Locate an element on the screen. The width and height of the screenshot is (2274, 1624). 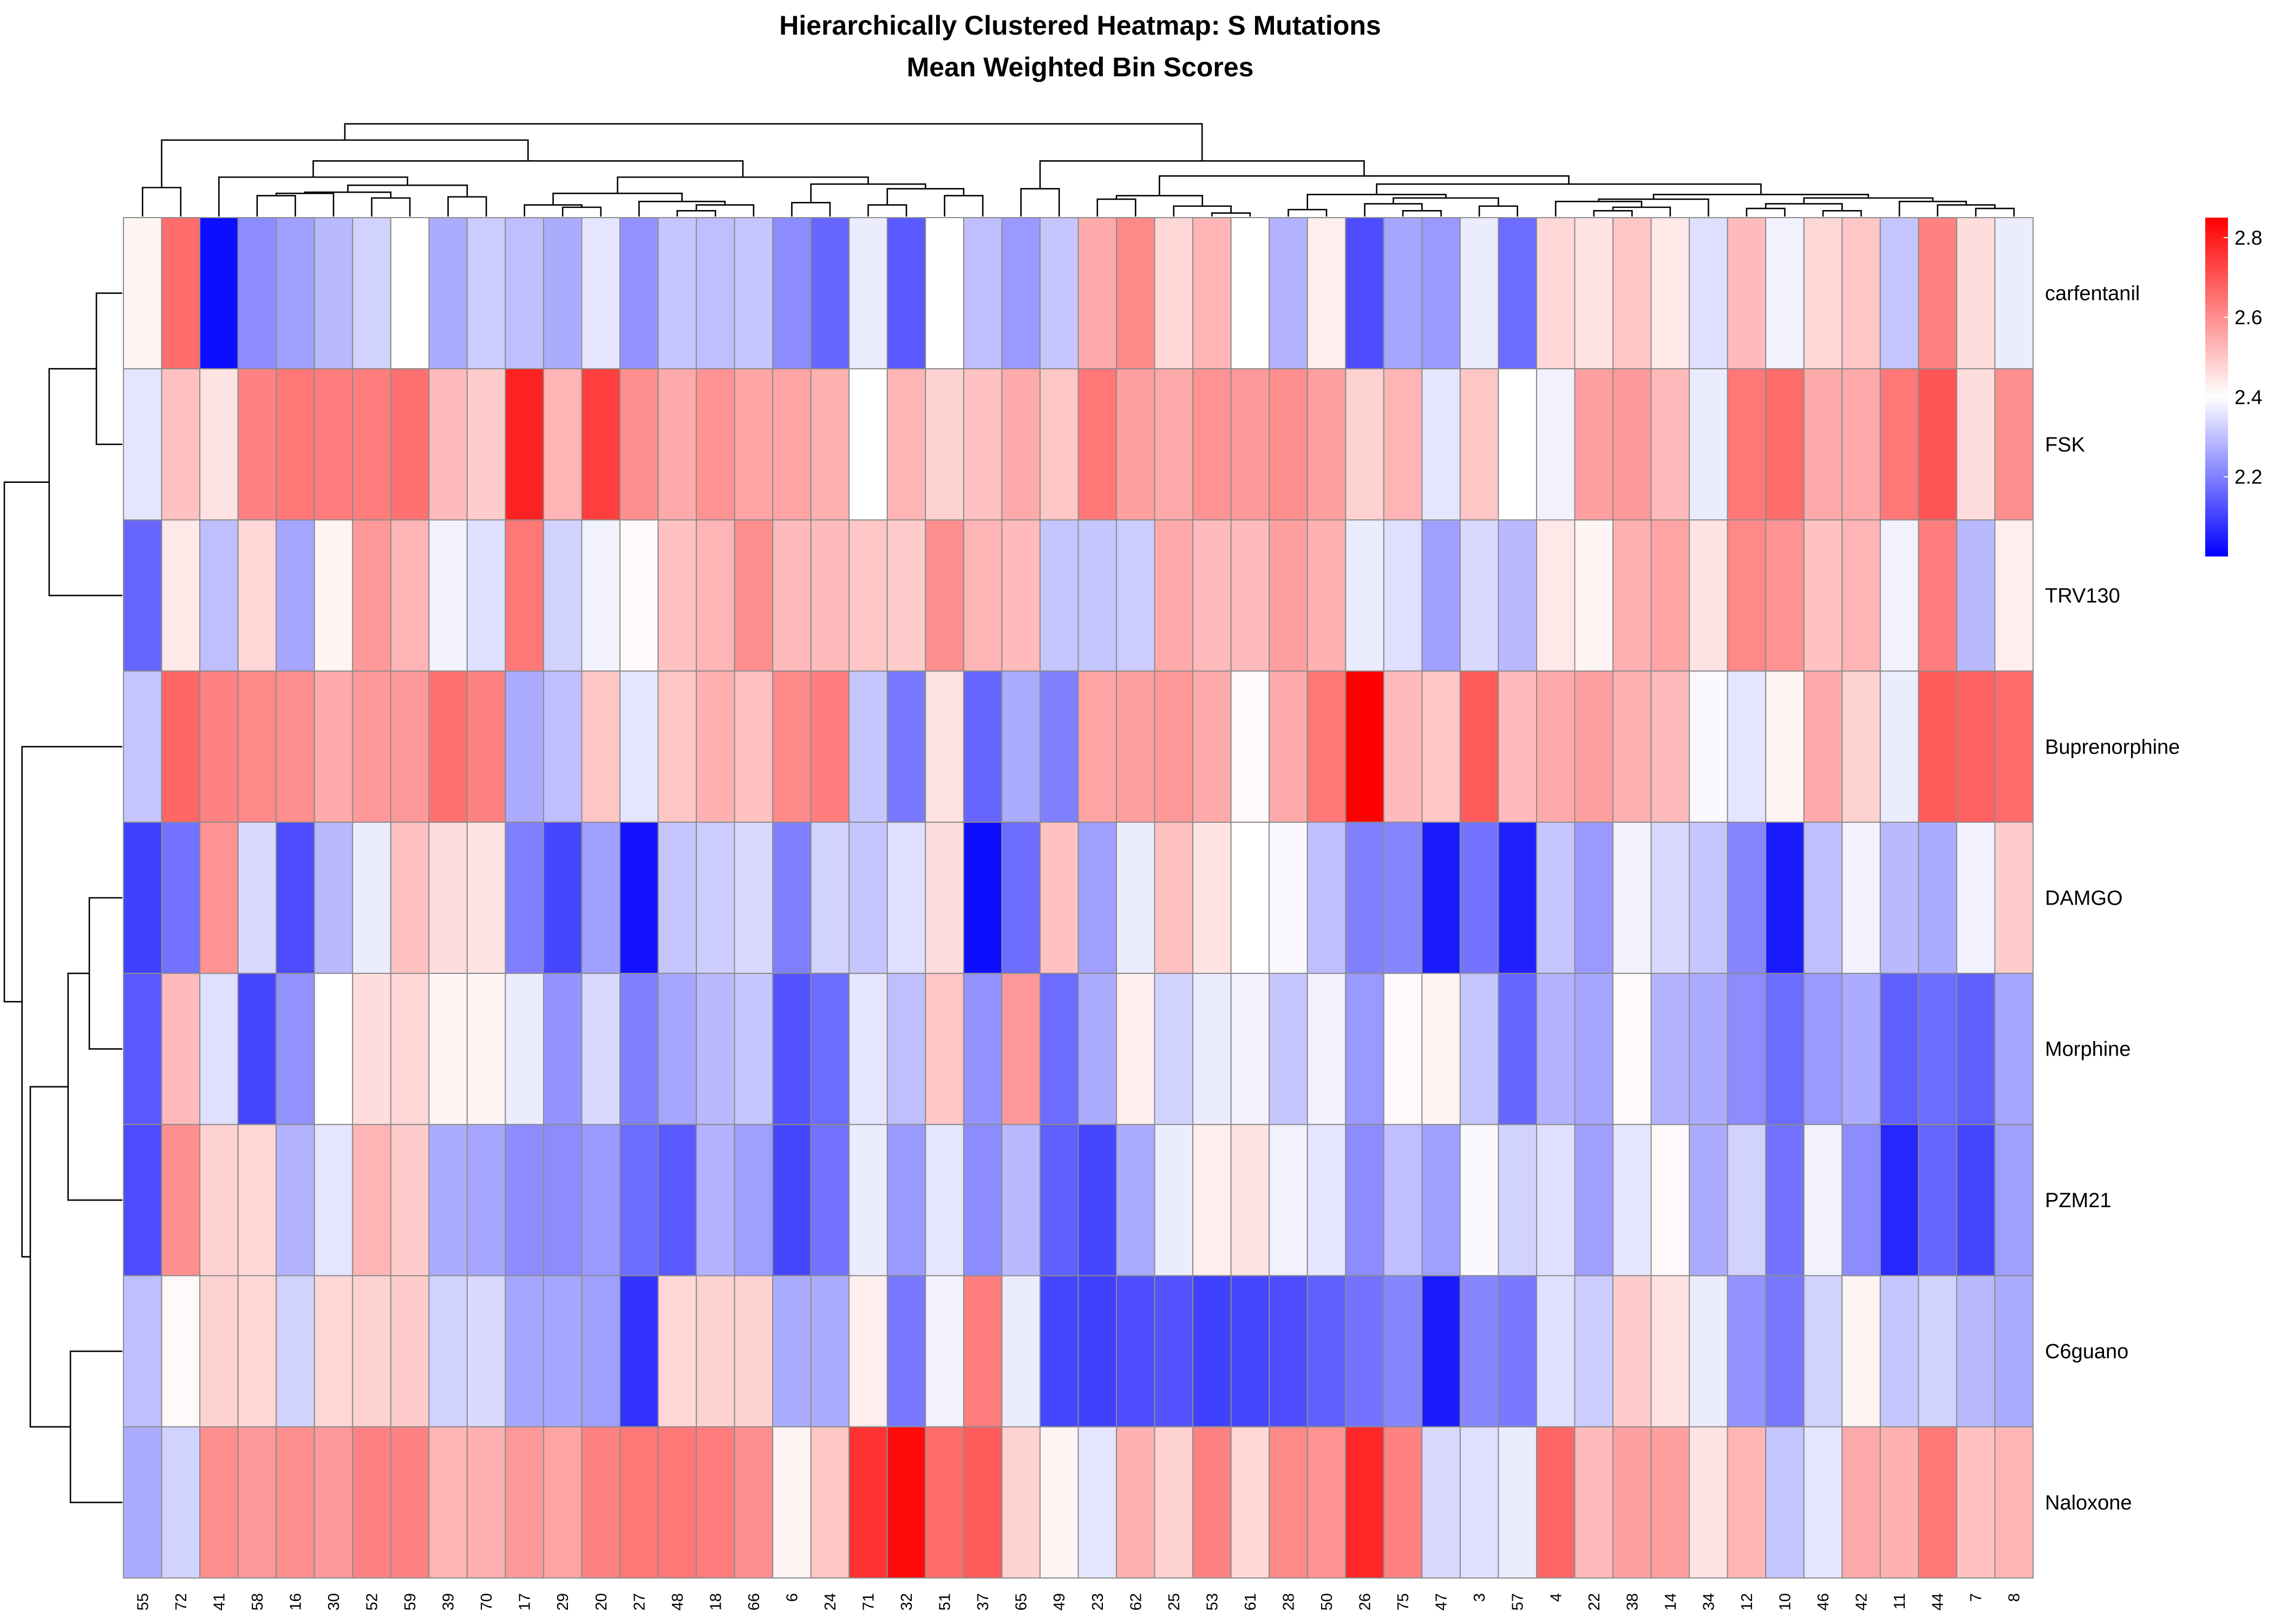
column-label: 61 is located at coordinates (1251, 1601).